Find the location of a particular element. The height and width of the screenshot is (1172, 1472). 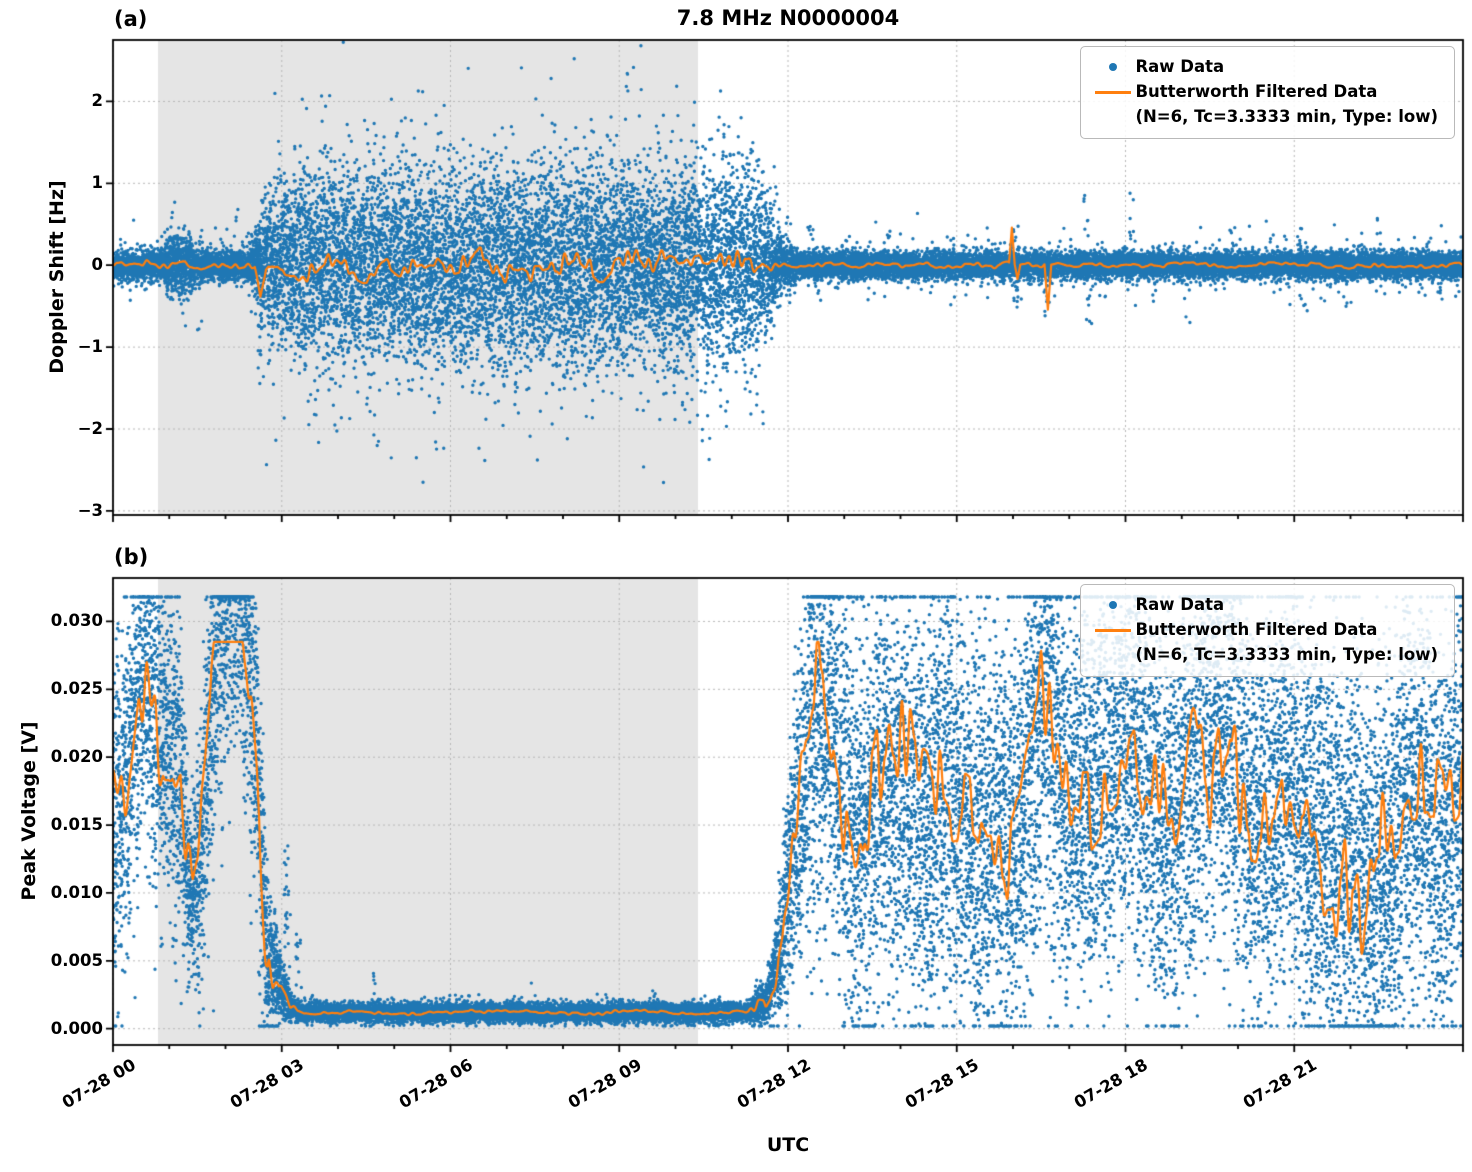

panel-a-label: (a) is located at coordinates (131, 19).